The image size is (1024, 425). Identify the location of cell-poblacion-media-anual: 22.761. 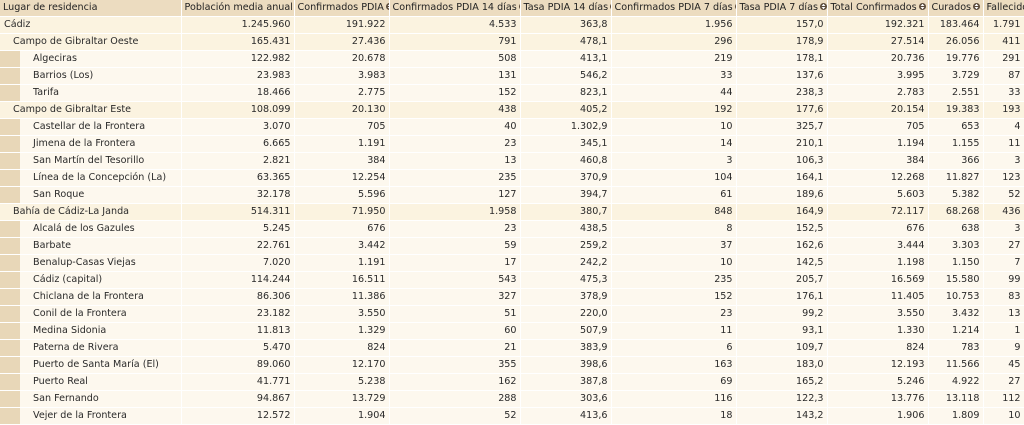
(237, 246).